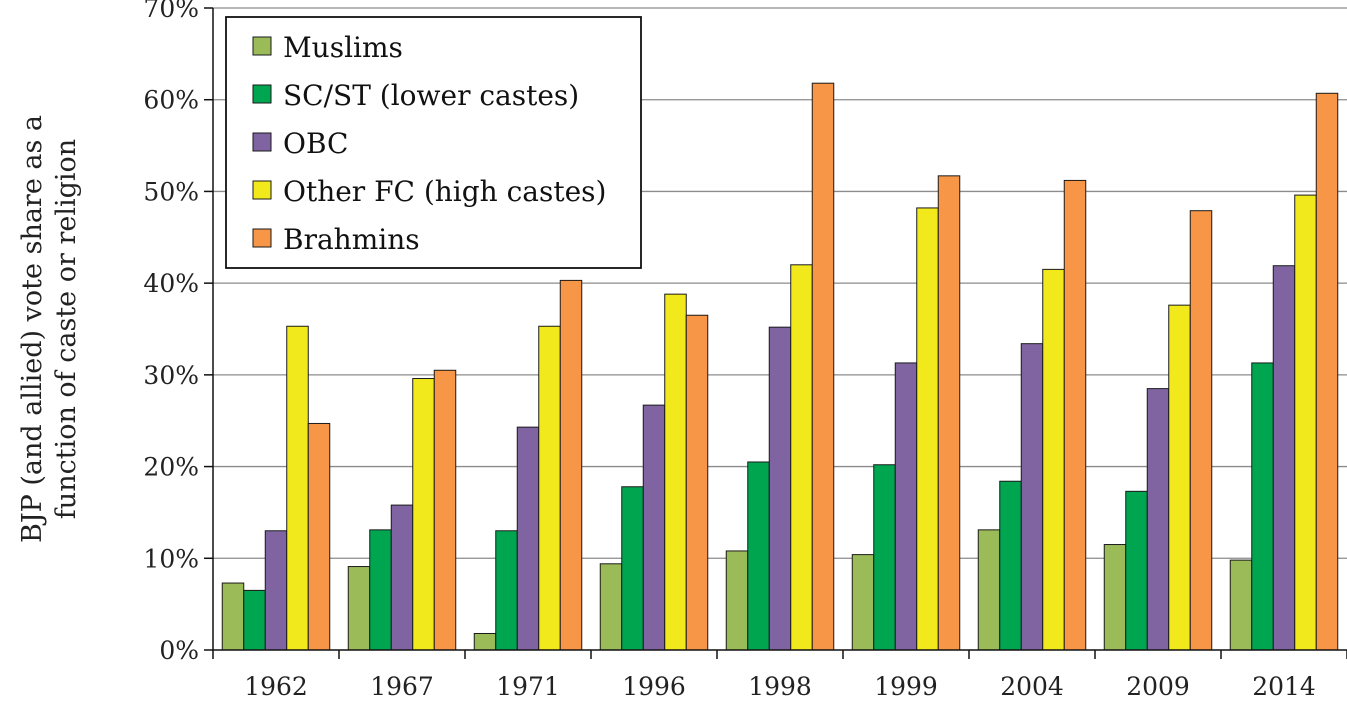  I want to click on bar-brahmins-2009, so click(1201, 430).